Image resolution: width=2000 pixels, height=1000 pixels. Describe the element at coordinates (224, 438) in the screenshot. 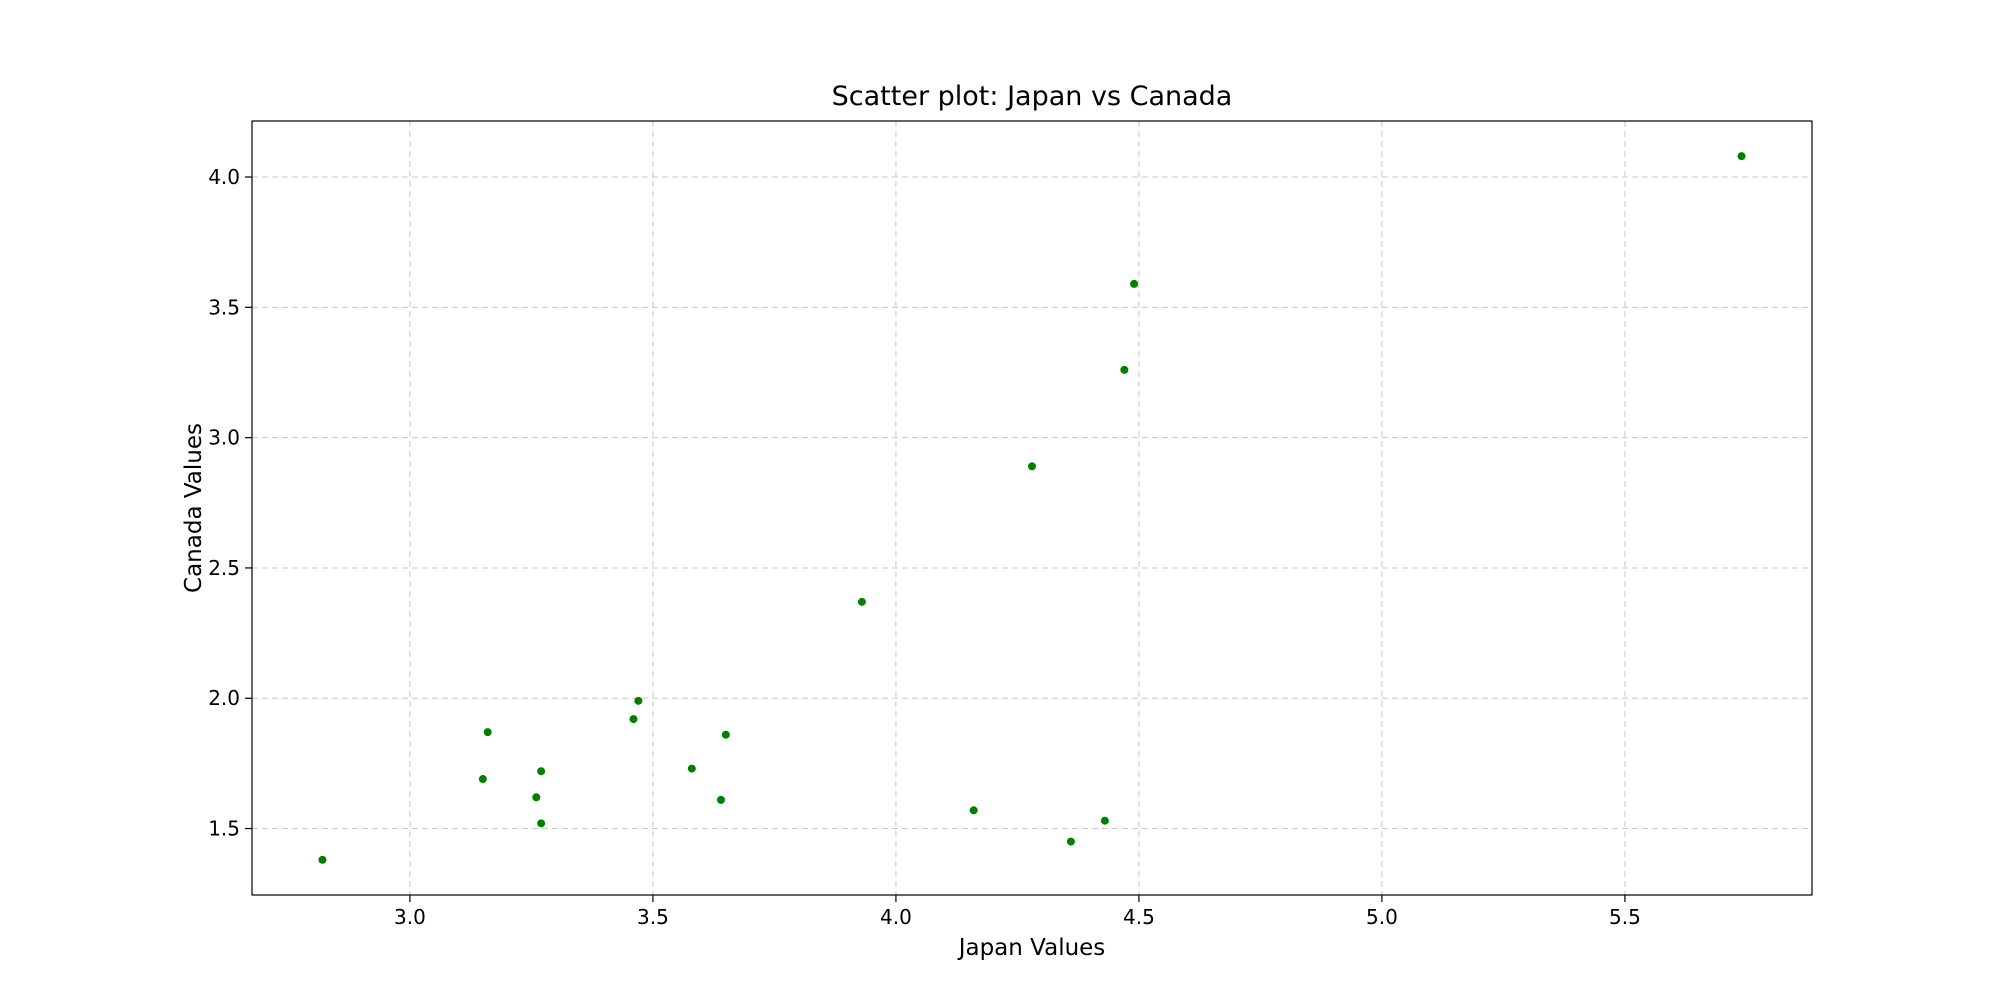

I see `y-tick-label: 3.0` at that location.